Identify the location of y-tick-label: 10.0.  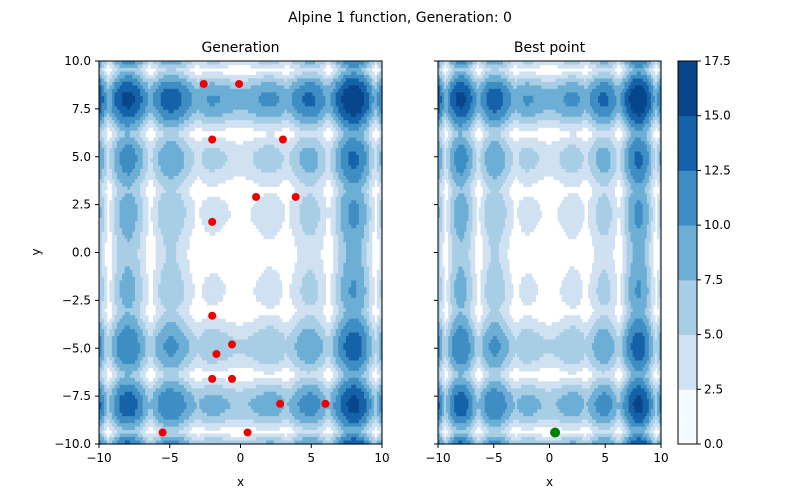
(77, 61).